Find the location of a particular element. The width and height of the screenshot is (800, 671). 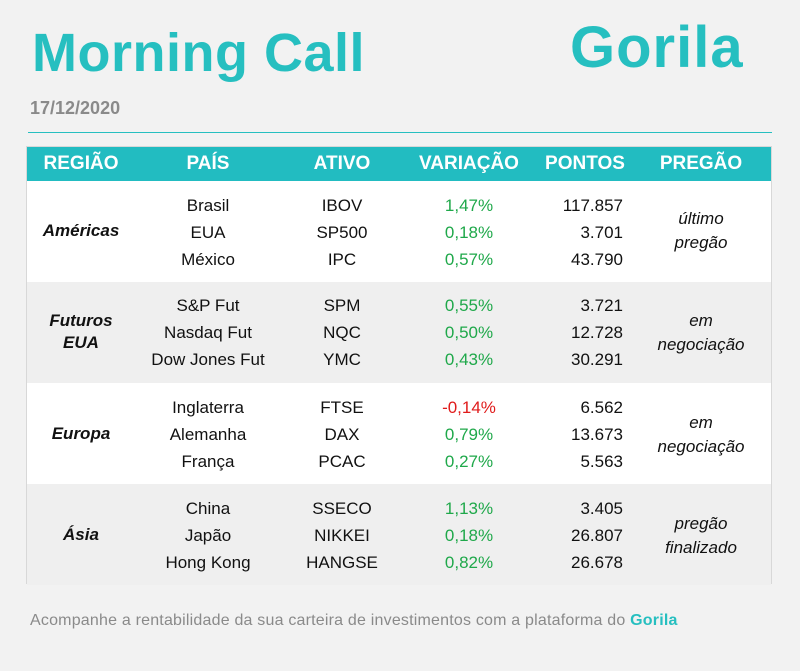

report-date: 17/12/2020 is located at coordinates (75, 108).